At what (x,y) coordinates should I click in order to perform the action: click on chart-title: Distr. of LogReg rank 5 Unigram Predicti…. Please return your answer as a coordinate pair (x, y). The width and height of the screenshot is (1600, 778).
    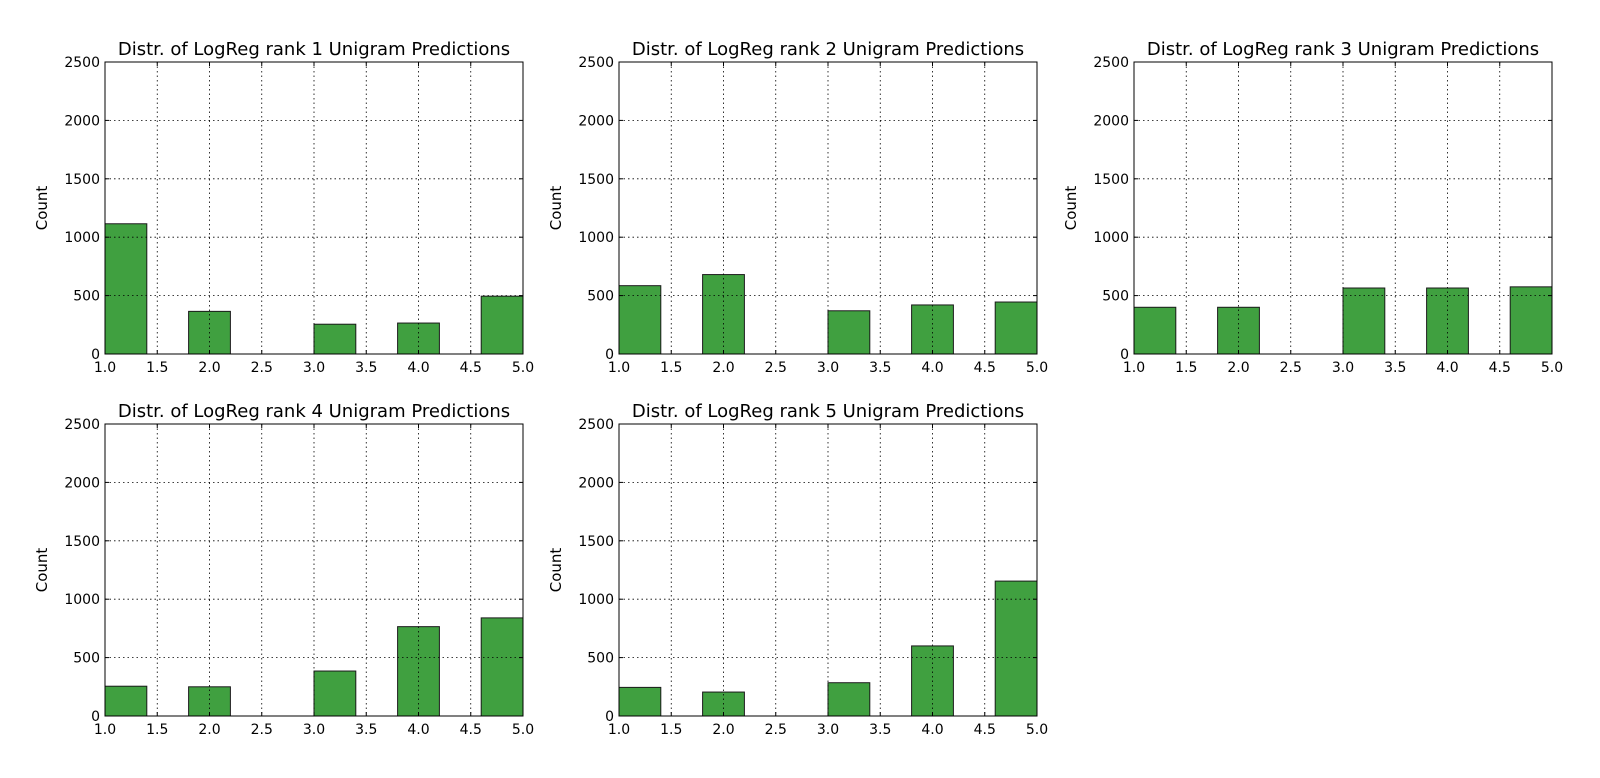
    Looking at the image, I should click on (828, 411).